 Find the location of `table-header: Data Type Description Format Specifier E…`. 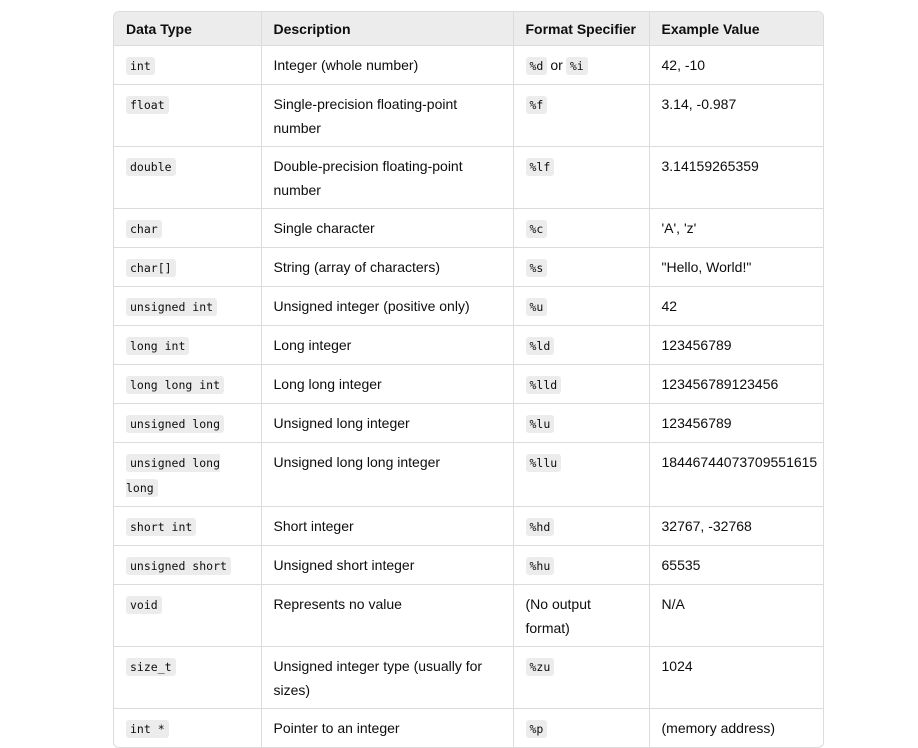

table-header: Data Type Description Format Specifier E… is located at coordinates (468, 29).